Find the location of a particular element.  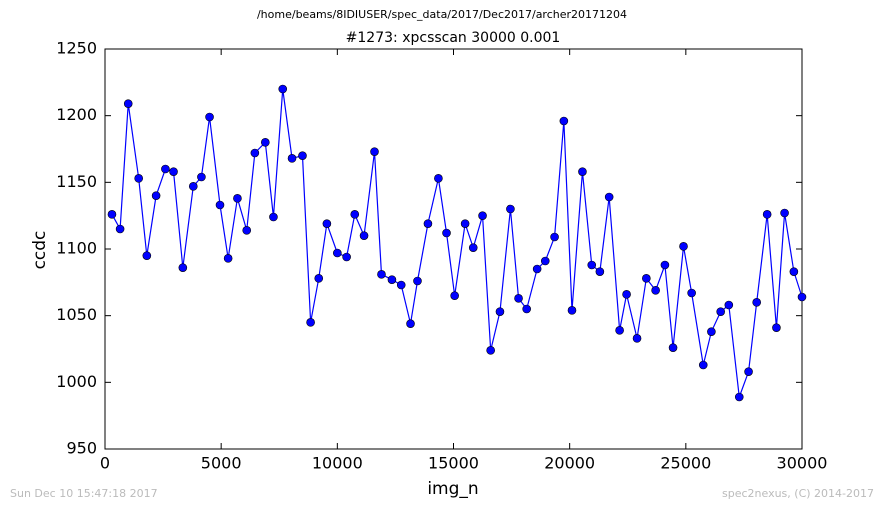

x-tick-label: 30000 is located at coordinates (802, 463).